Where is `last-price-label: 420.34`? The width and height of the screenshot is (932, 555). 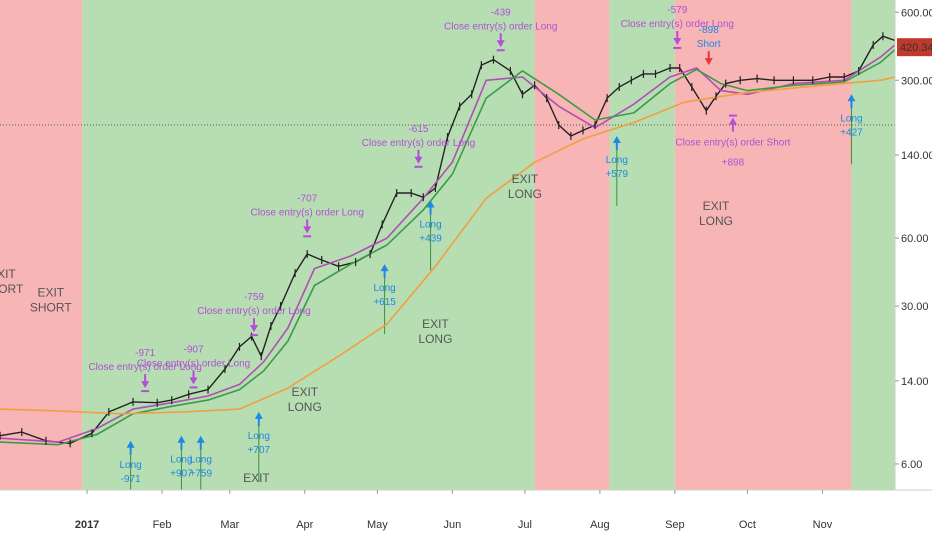
last-price-label: 420.34 is located at coordinates (916, 48).